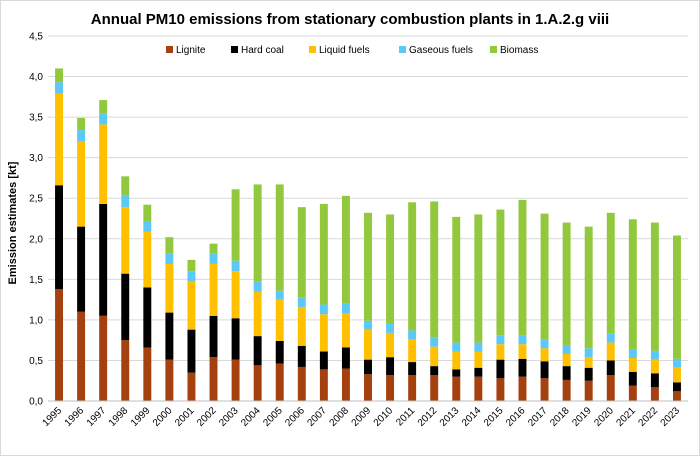  I want to click on bar-lignite-2006, so click(301, 383).